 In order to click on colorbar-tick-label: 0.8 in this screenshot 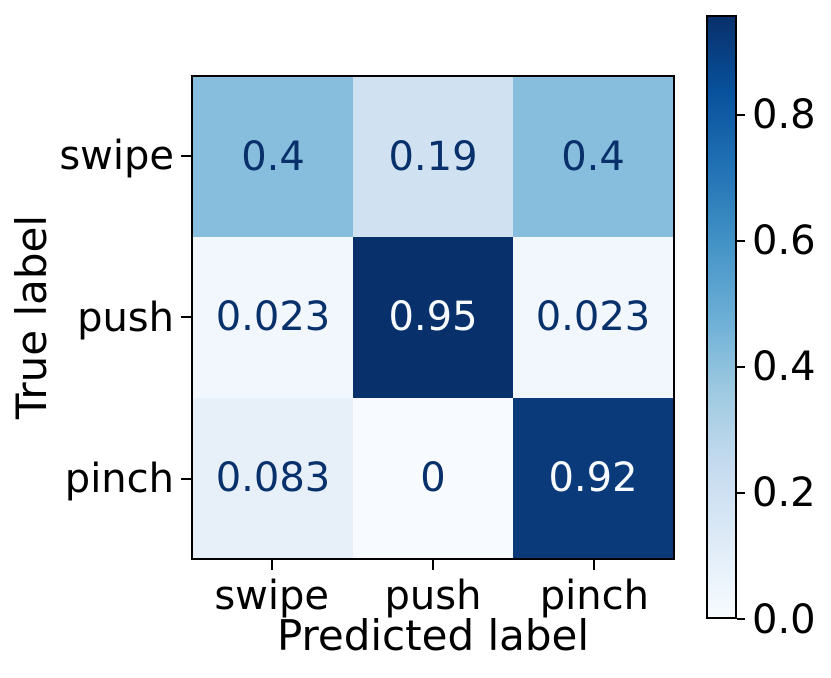, I will do `click(784, 115)`.